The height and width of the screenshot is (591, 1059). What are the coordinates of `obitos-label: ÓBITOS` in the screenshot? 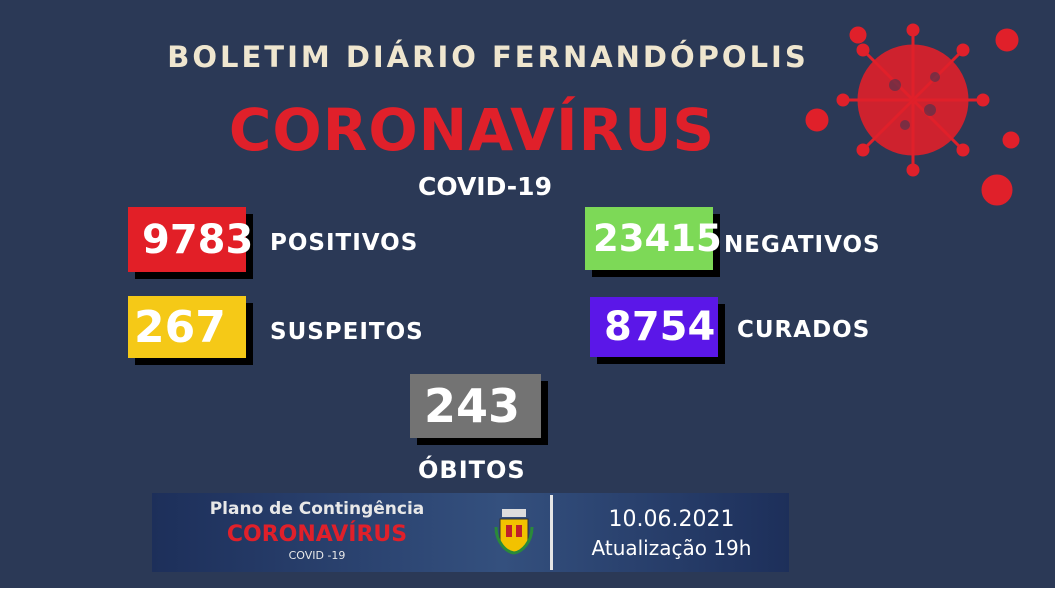 It's located at (472, 470).